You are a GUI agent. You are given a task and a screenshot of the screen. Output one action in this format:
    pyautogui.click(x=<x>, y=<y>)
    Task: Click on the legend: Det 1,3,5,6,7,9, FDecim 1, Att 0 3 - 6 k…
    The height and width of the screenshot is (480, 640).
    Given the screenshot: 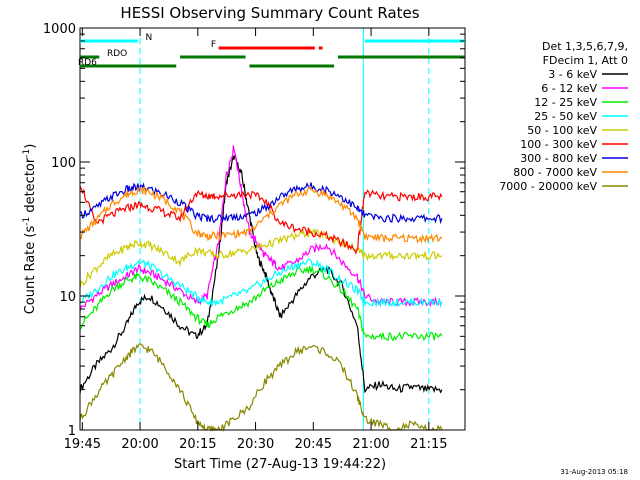 What is the action you would take?
    pyautogui.click(x=563, y=116)
    